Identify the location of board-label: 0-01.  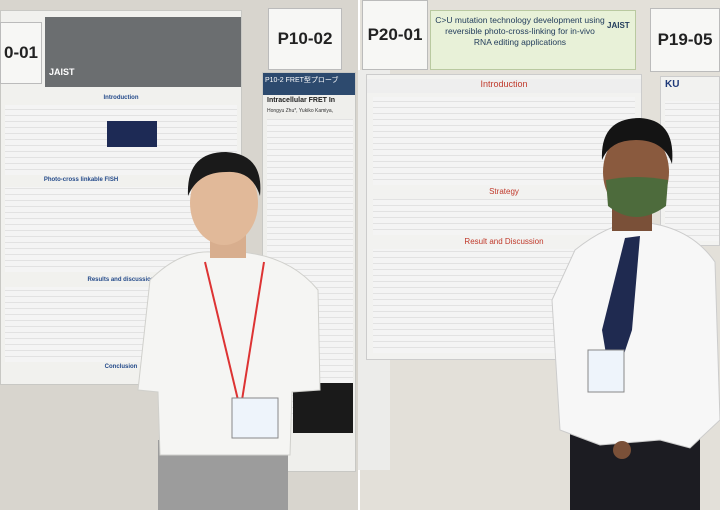
(21, 53).